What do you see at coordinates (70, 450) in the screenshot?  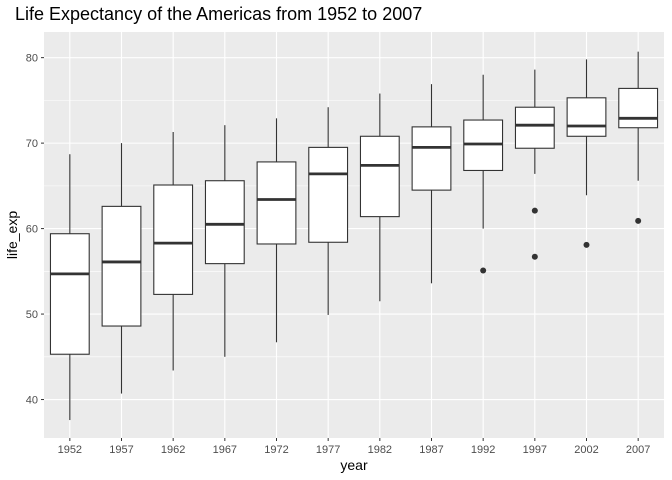 I see `x-tick-label: 1952` at bounding box center [70, 450].